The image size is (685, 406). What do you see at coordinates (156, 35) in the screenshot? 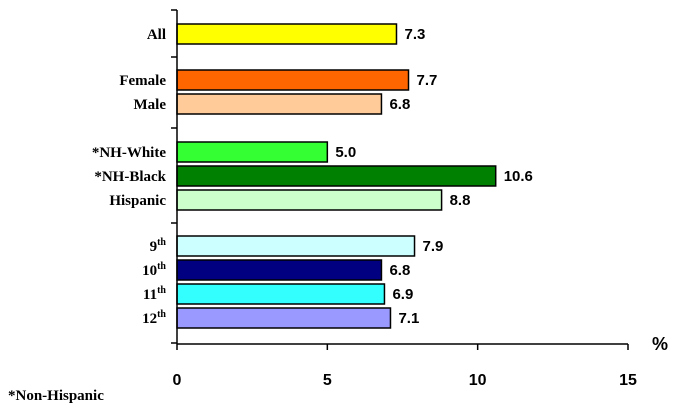
I see `category-label-all: All` at bounding box center [156, 35].